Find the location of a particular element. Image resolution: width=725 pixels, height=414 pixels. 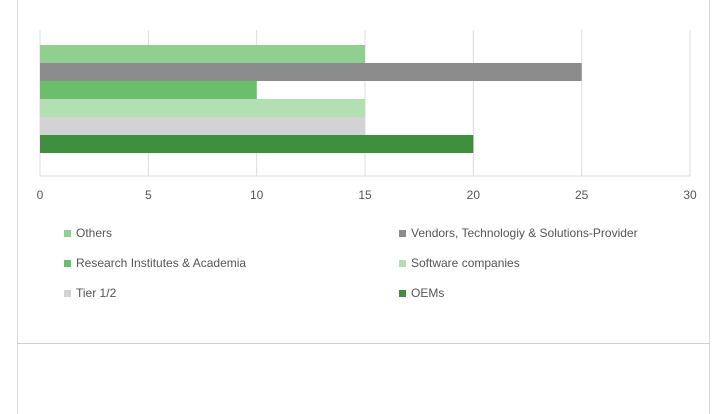

legend-entry: Research Institutes & Academia is located at coordinates (155, 263).